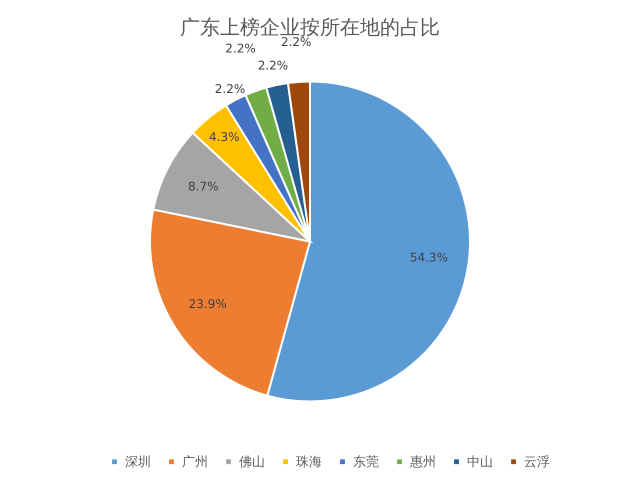 Image resolution: width=620 pixels, height=483 pixels. Describe the element at coordinates (203, 187) in the screenshot. I see `data-label: 8.7%` at that location.